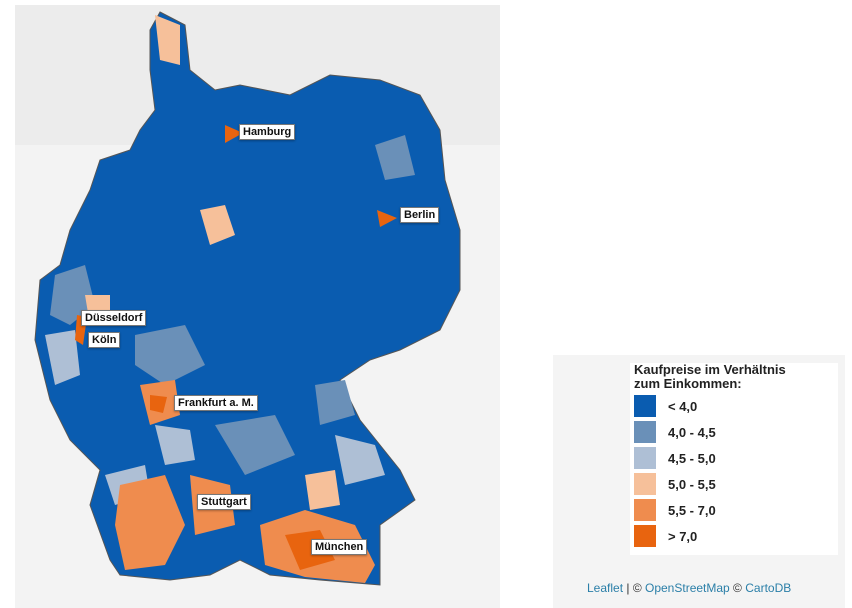  What do you see at coordinates (768, 588) in the screenshot?
I see `cartodb-link: CartoDB` at bounding box center [768, 588].